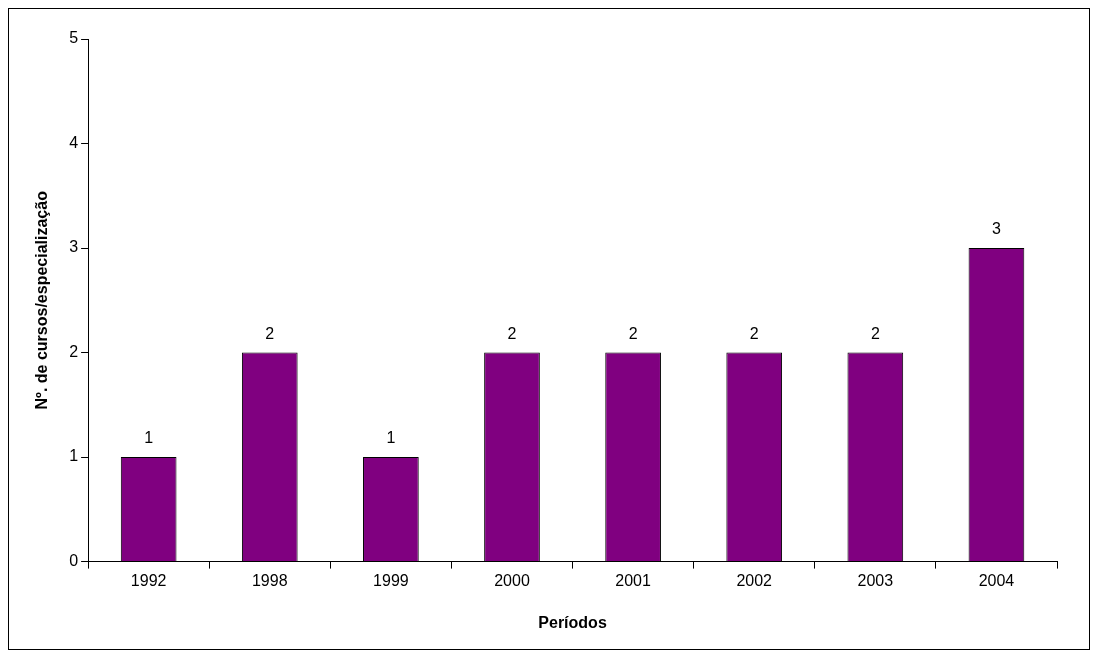 The width and height of the screenshot is (1098, 658). I want to click on y-axis-title: Nº. de cursos/especialização, so click(42, 300).